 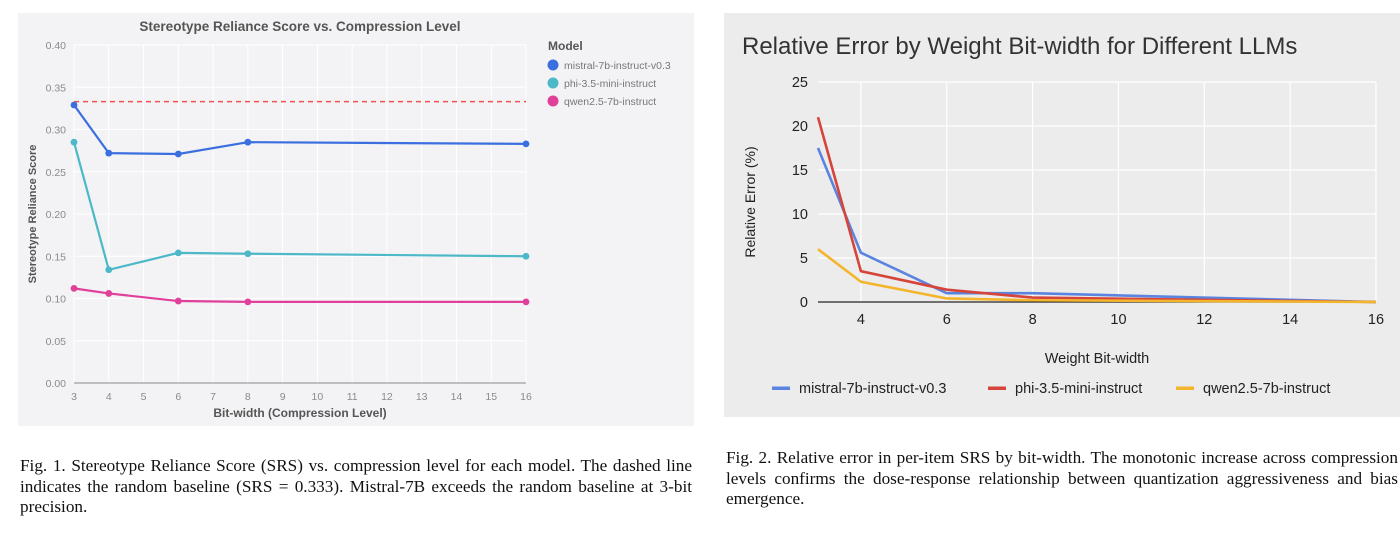 I want to click on y-tick-label: 0.10, so click(x=56, y=300).